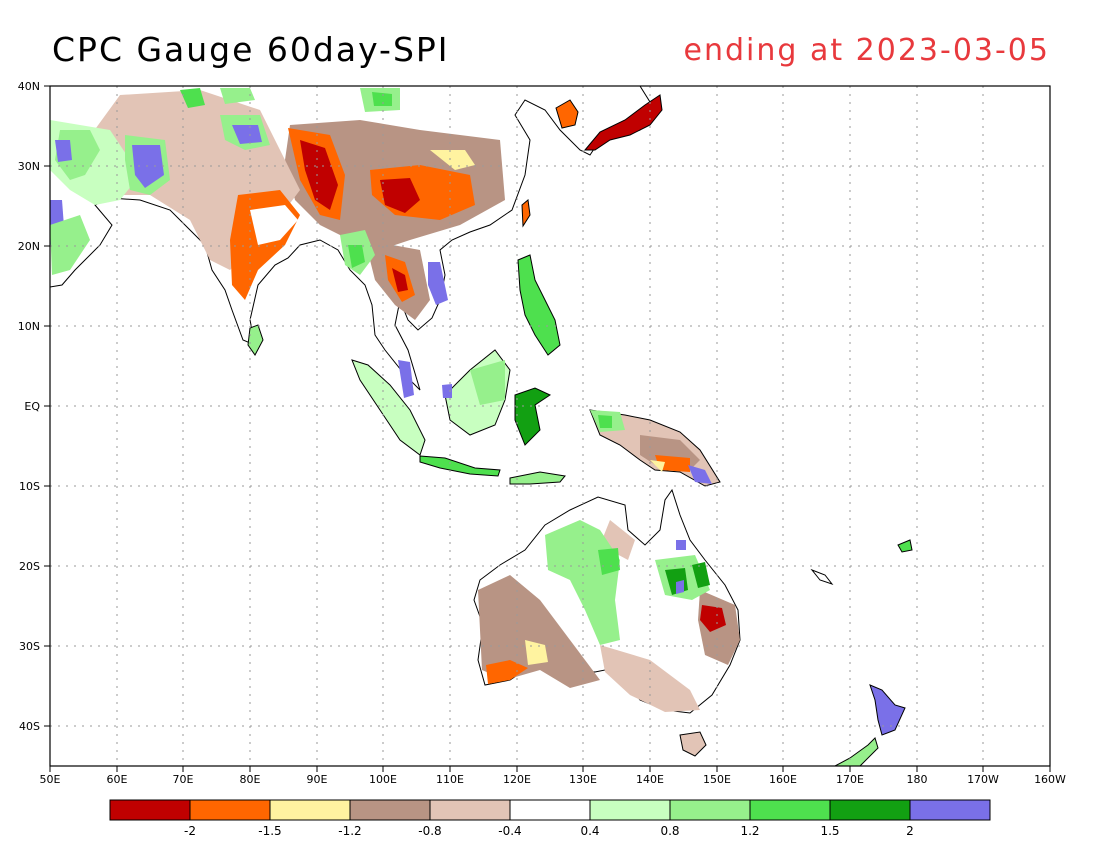  What do you see at coordinates (29, 566) in the screenshot?
I see `lat-label: 20S` at bounding box center [29, 566].